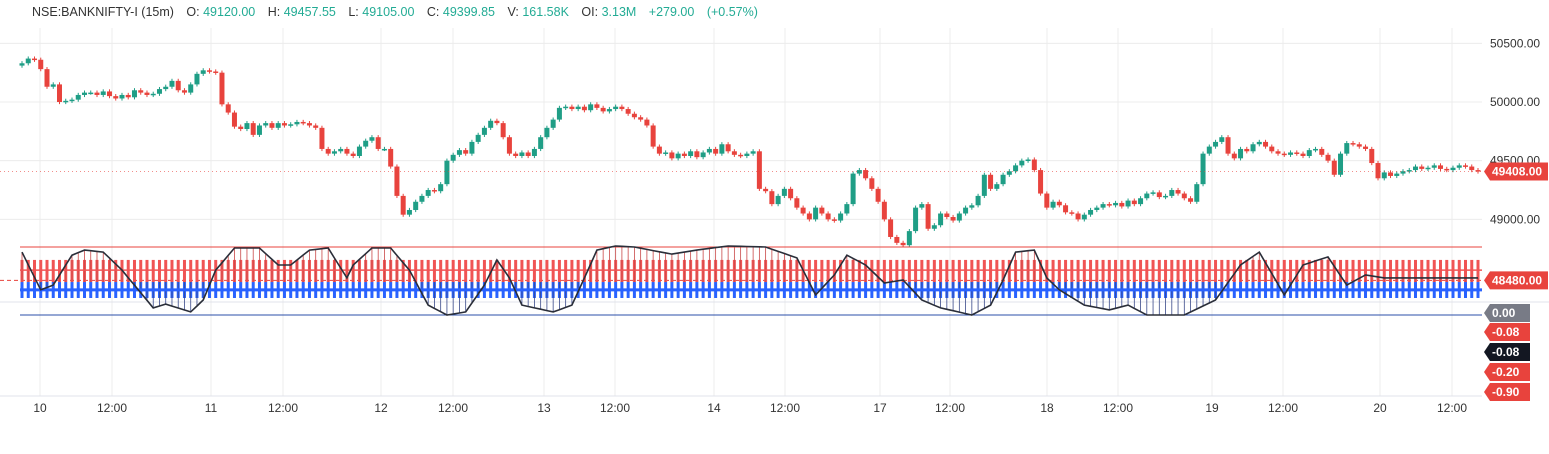 This screenshot has height=454, width=1549. I want to click on symbol-label: NSE:BANKNIFTY-I (15m), so click(103, 12).